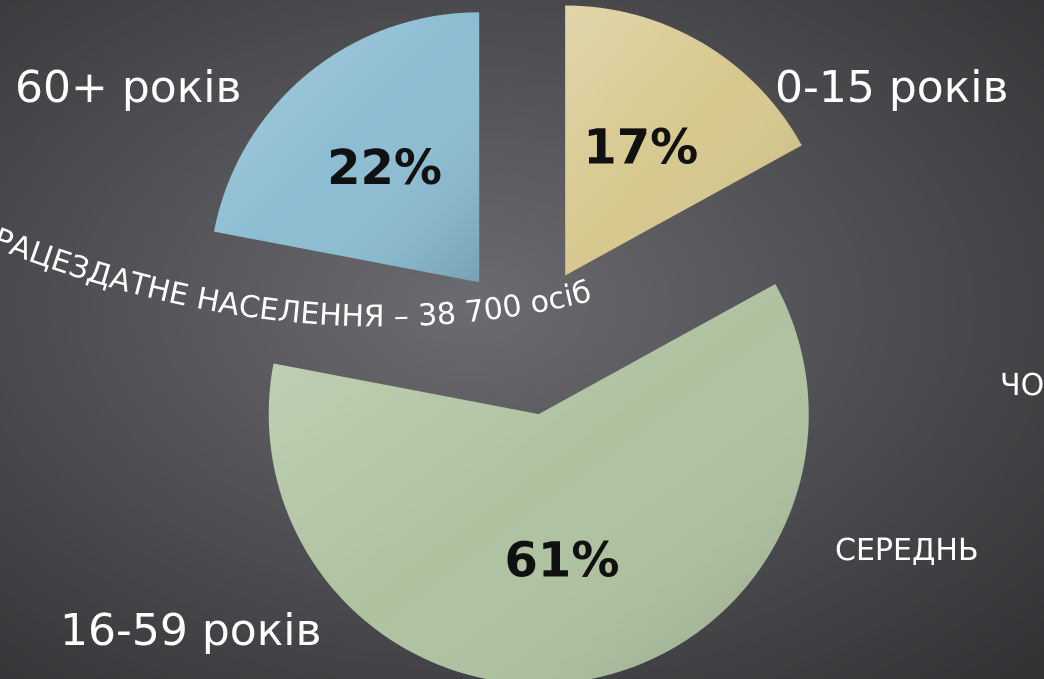 The image size is (1044, 679). Describe the element at coordinates (907, 550) in the screenshot. I see `cut-annotation: СЕРЕДНЬ` at that location.